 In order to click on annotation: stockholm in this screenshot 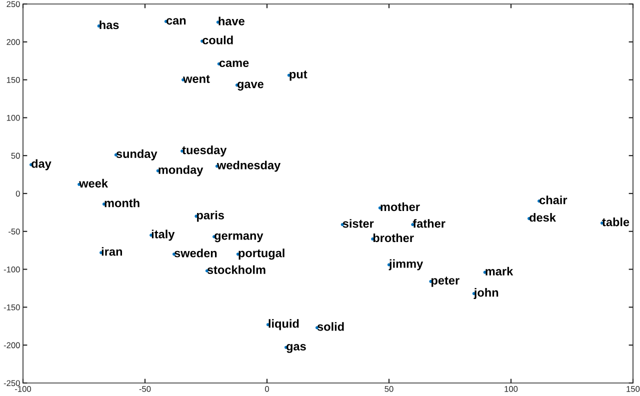, I will do `click(236, 269)`.